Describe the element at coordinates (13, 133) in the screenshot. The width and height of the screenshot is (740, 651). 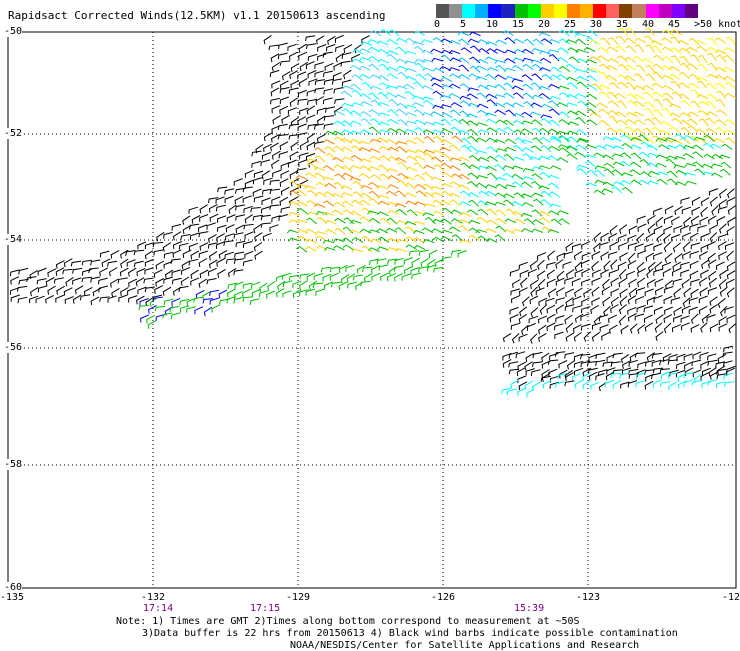
I see `latitude-label: -52` at that location.